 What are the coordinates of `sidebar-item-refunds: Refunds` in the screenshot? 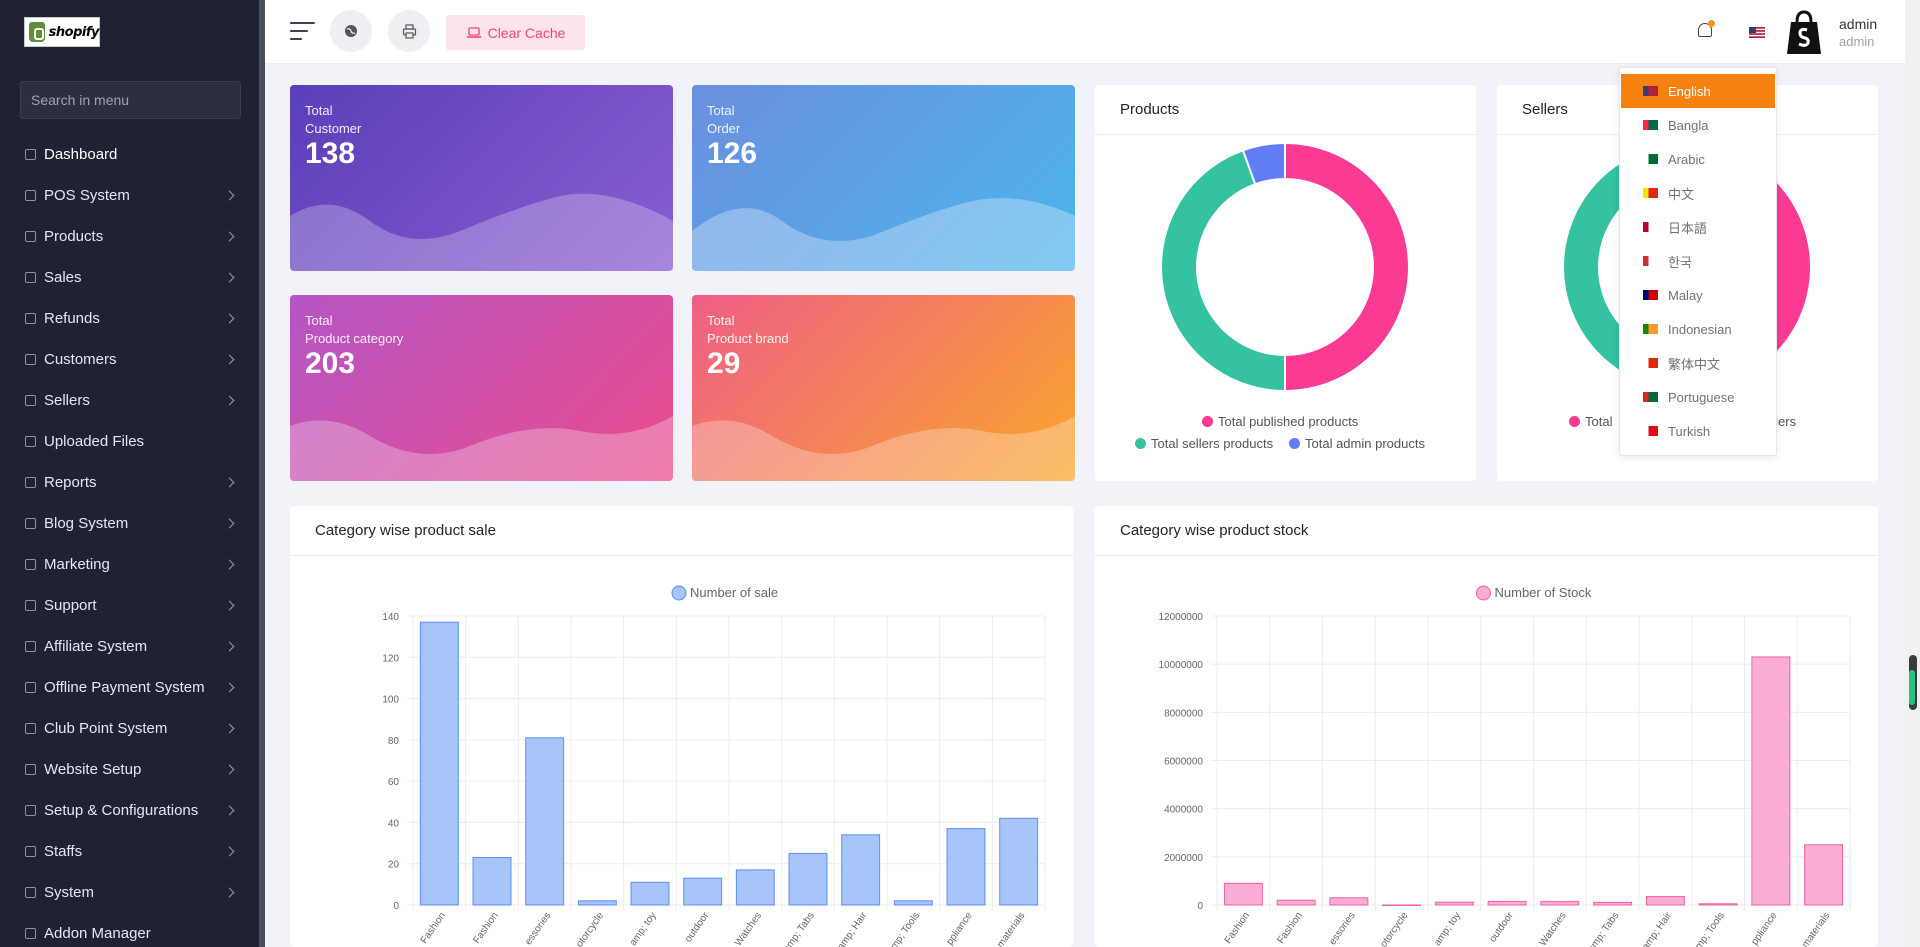 It's located at (129, 318).